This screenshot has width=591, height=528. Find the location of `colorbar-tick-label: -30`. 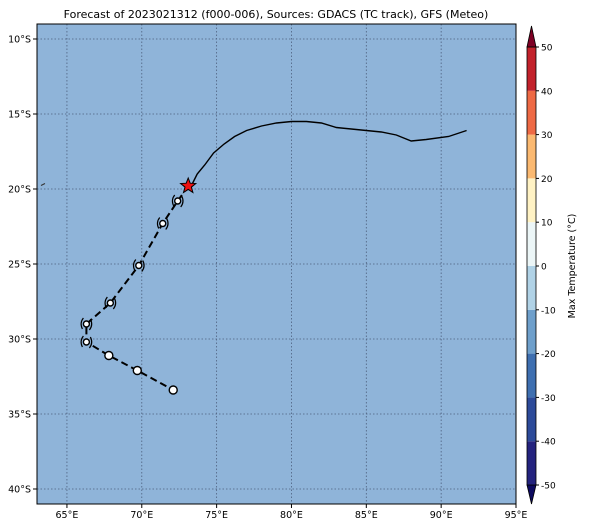

colorbar-tick-label: -30 is located at coordinates (548, 399).